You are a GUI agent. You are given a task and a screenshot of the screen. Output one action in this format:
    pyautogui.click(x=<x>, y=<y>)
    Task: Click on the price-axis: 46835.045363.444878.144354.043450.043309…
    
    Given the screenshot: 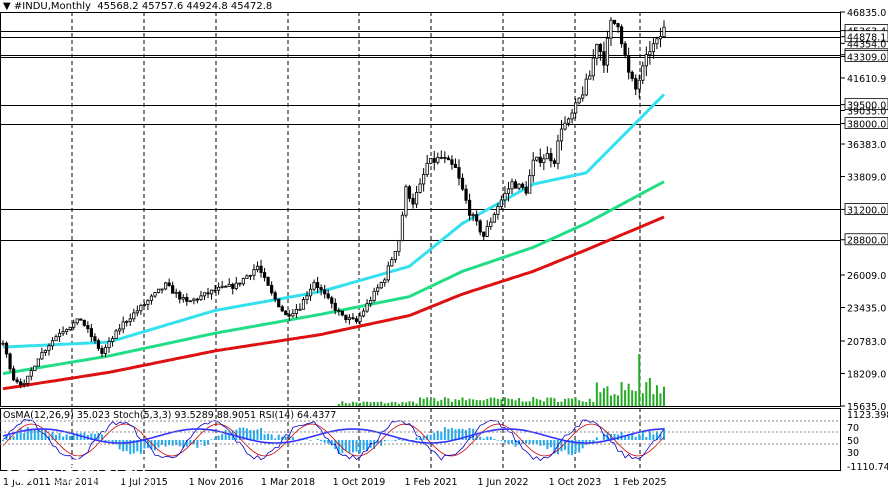 What is the action you would take?
    pyautogui.click(x=864, y=245)
    